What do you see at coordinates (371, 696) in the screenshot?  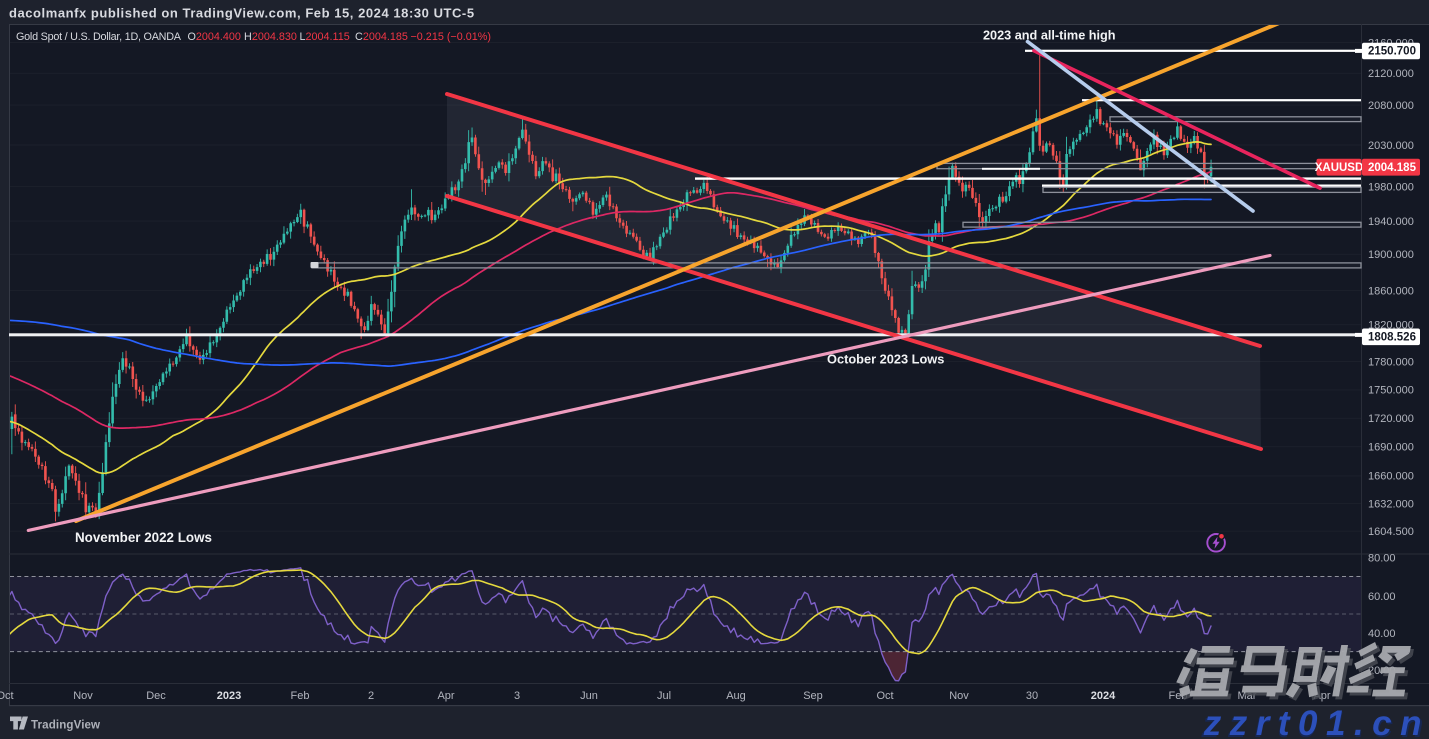 I see `svg-text: 2` at bounding box center [371, 696].